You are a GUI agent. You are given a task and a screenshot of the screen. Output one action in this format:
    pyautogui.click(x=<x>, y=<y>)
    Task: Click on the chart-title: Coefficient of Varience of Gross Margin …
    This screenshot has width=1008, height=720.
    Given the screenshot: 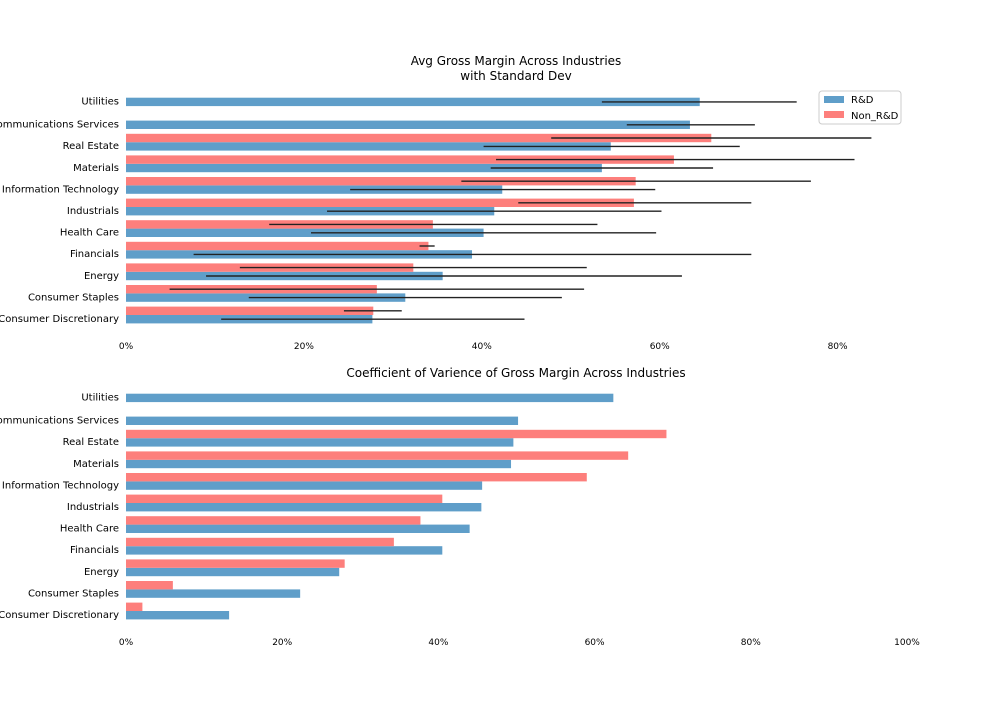 What is the action you would take?
    pyautogui.click(x=515, y=373)
    